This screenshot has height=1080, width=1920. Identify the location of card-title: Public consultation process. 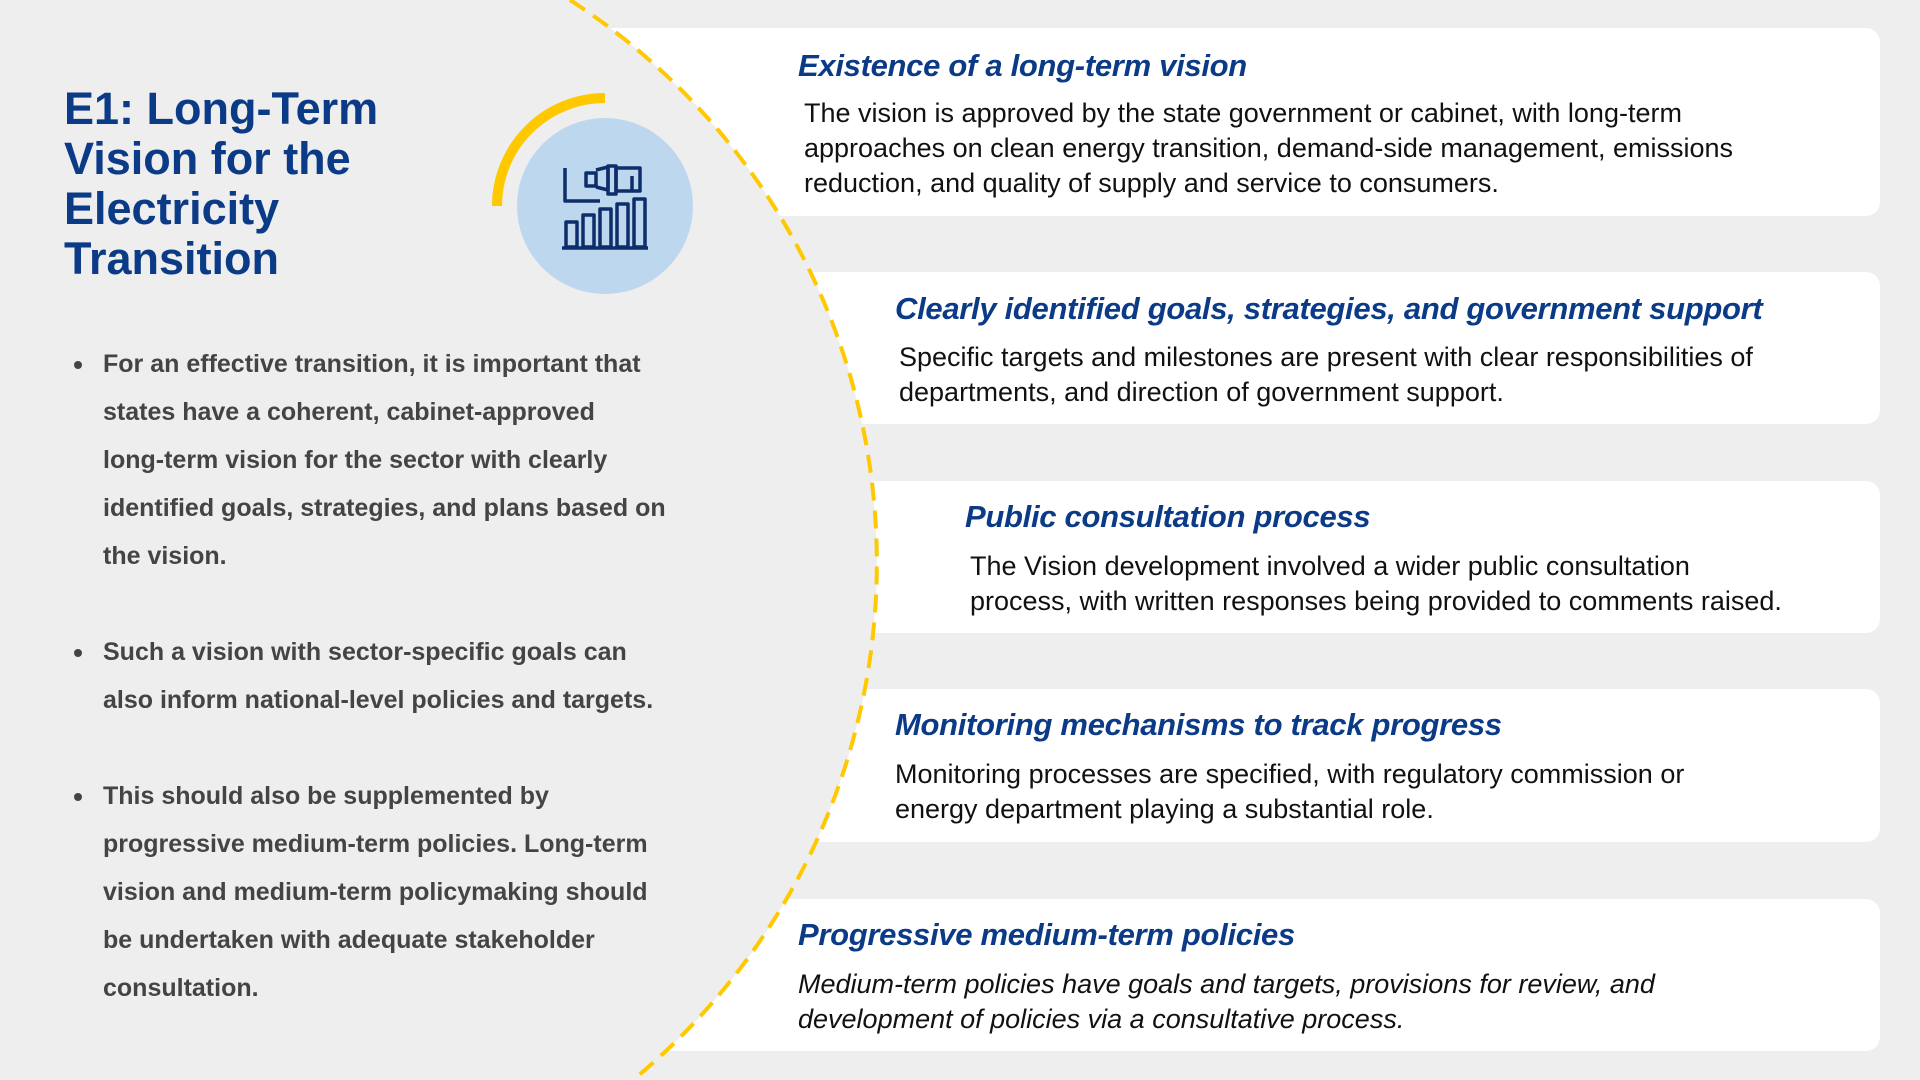
(1168, 516).